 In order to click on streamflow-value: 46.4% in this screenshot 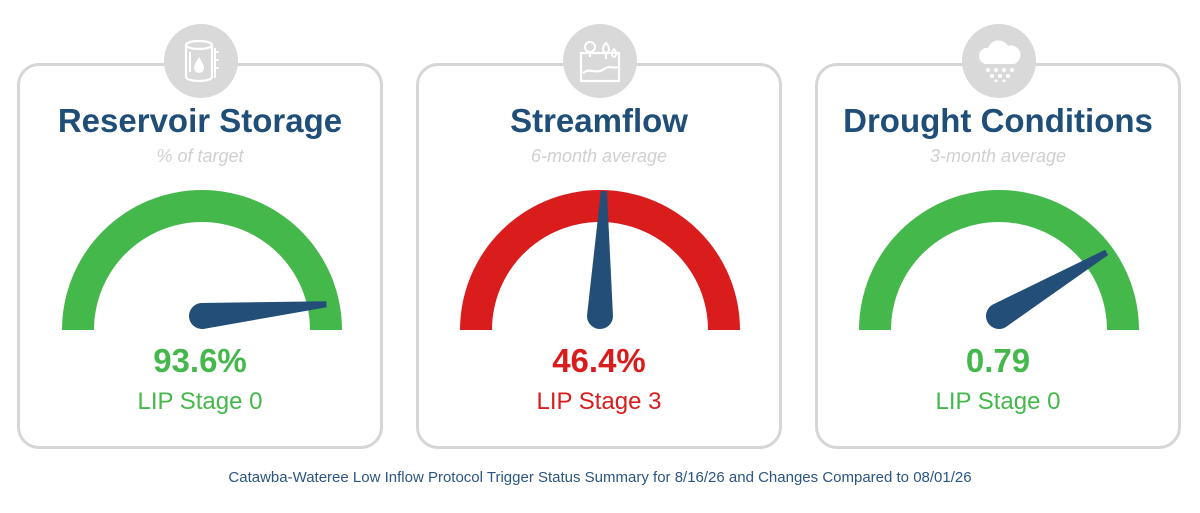, I will do `click(599, 360)`.